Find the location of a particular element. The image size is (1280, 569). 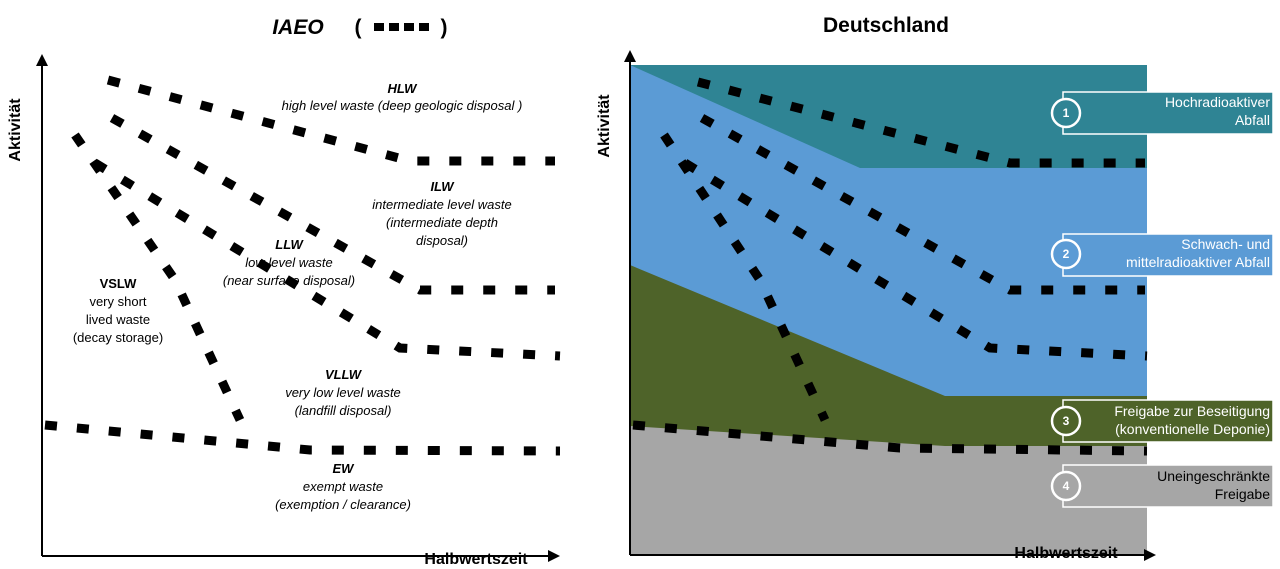

vslw-desc-line-3: (decay storage) is located at coordinates (118, 337).